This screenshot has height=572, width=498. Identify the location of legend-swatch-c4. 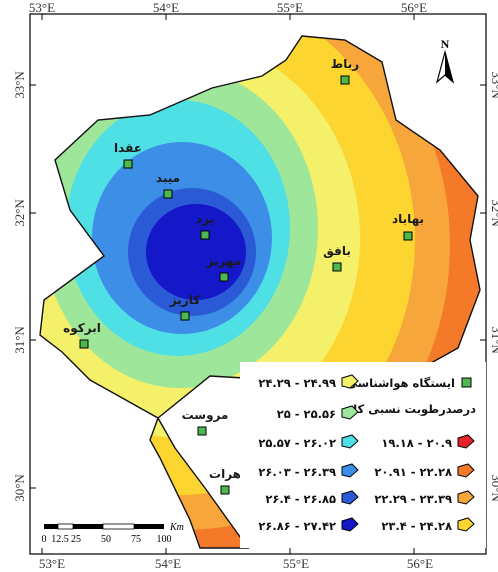
(466, 524).